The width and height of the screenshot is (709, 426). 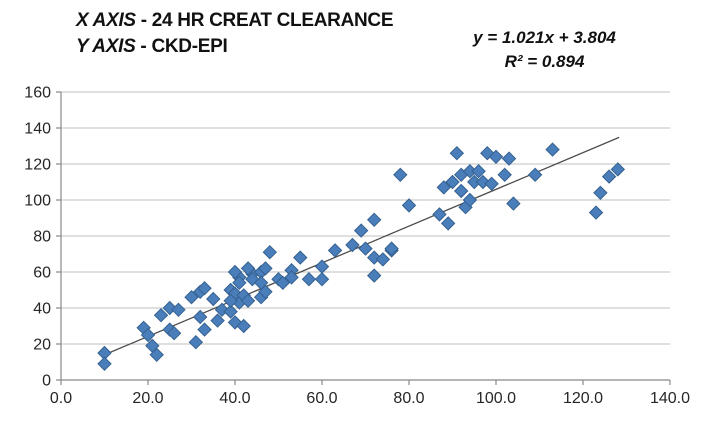 What do you see at coordinates (264, 20) in the screenshot?
I see `title-line1-text: - 24 HR CREAT CLEARANCE` at bounding box center [264, 20].